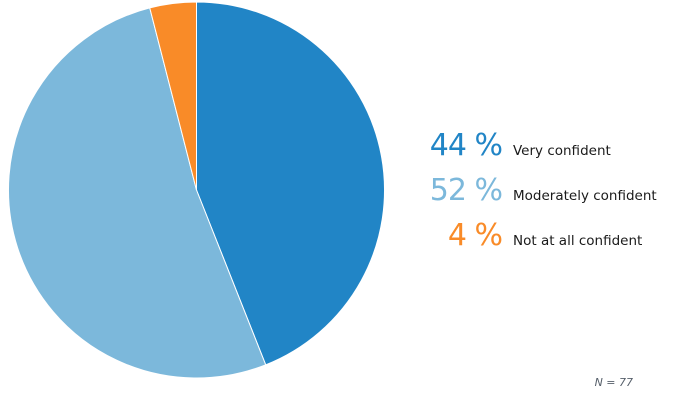 The height and width of the screenshot is (416, 675). Describe the element at coordinates (475, 235) in the screenshot. I see `legend-percent: 4 %` at that location.